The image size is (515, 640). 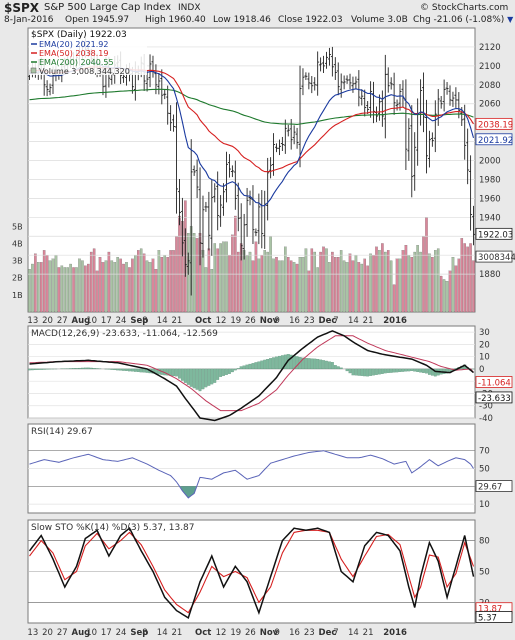 I want to click on volume-tick-label: 1B, so click(x=17, y=295).